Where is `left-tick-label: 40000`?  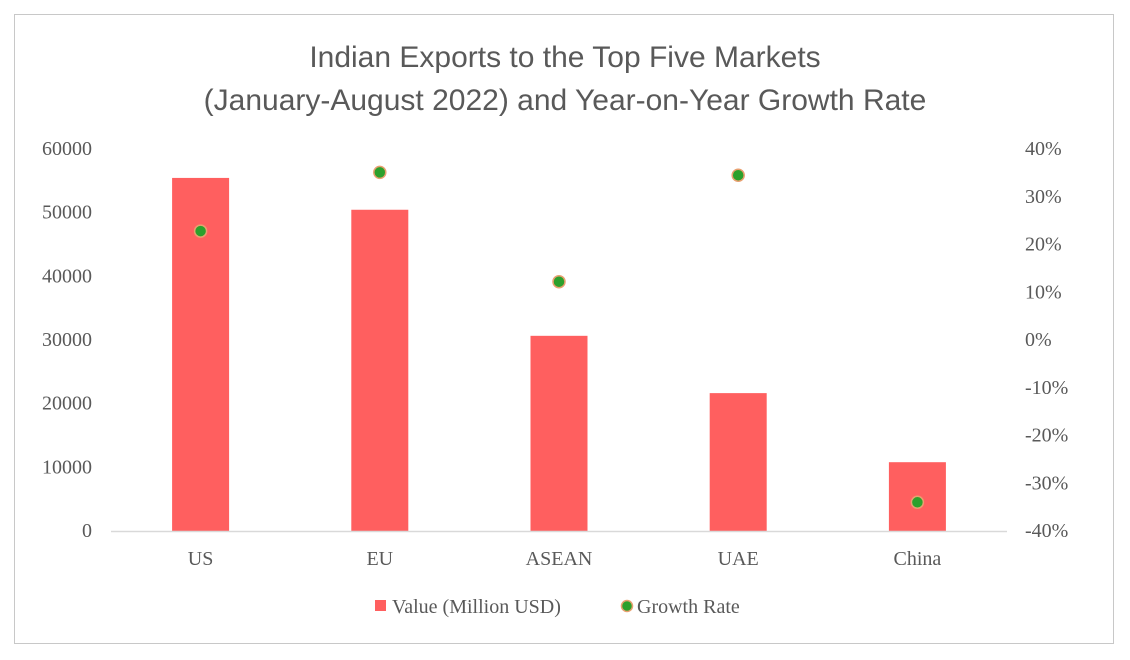 left-tick-label: 40000 is located at coordinates (67, 276).